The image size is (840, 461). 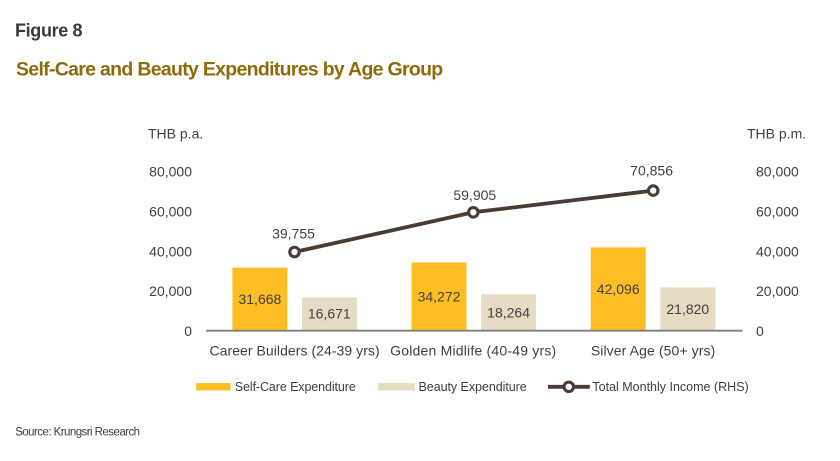 What do you see at coordinates (293, 233) in the screenshot?
I see `svg-text: 39,755` at bounding box center [293, 233].